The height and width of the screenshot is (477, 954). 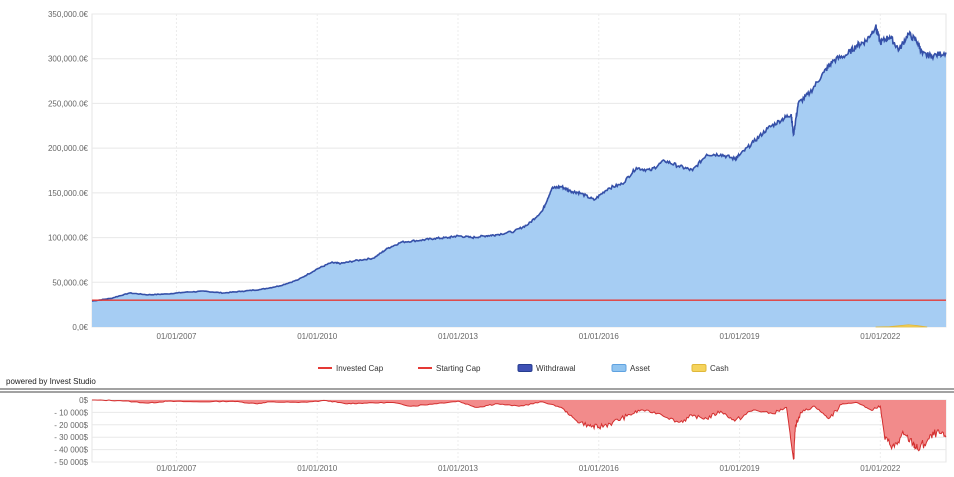 What do you see at coordinates (71, 462) in the screenshot?
I see `drawdown-y-tick-label: - 50 000$` at bounding box center [71, 462].